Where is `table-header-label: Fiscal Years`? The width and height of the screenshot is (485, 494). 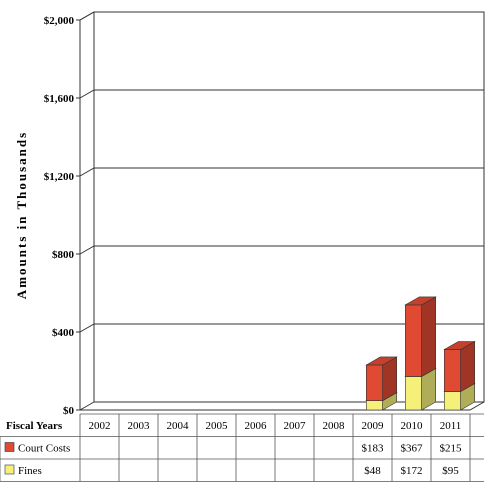 table-header-label: Fiscal Years is located at coordinates (34, 426).